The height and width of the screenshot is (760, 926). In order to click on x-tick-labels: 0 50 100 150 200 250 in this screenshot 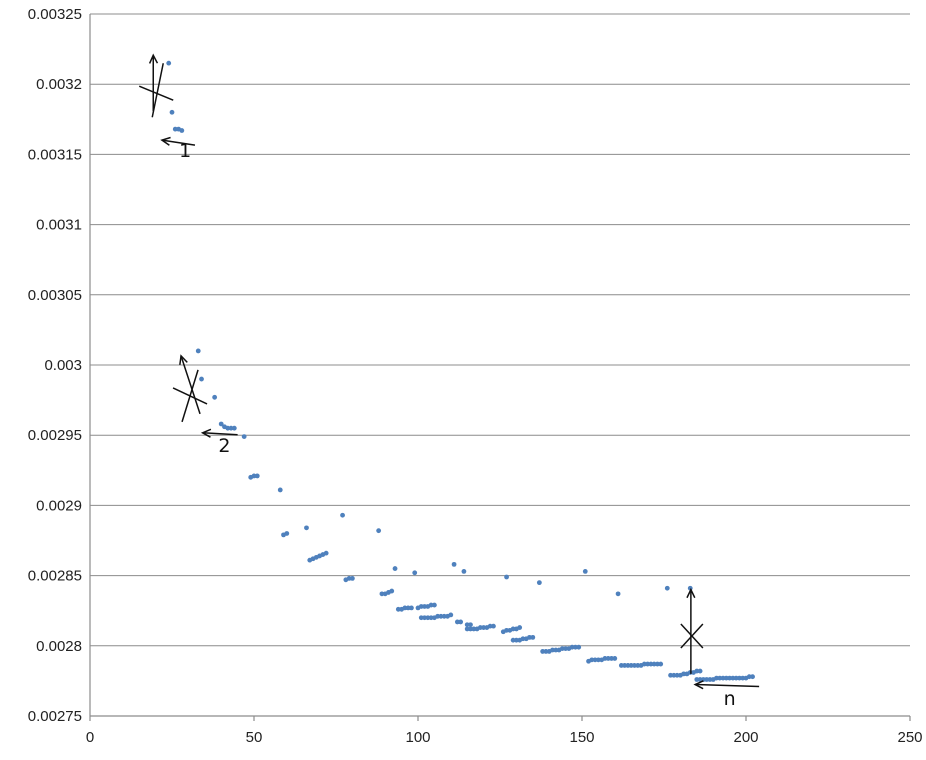, I will do `click(504, 737)`.